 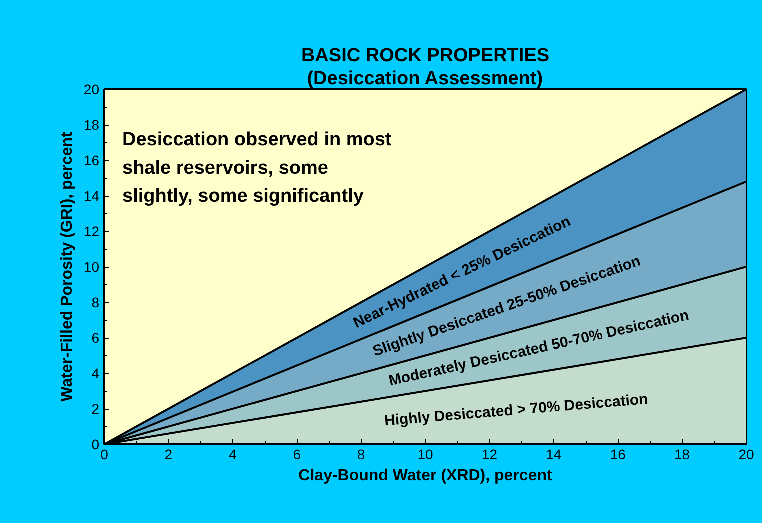 What do you see at coordinates (96, 444) in the screenshot?
I see `y-tick-label: 0` at bounding box center [96, 444].